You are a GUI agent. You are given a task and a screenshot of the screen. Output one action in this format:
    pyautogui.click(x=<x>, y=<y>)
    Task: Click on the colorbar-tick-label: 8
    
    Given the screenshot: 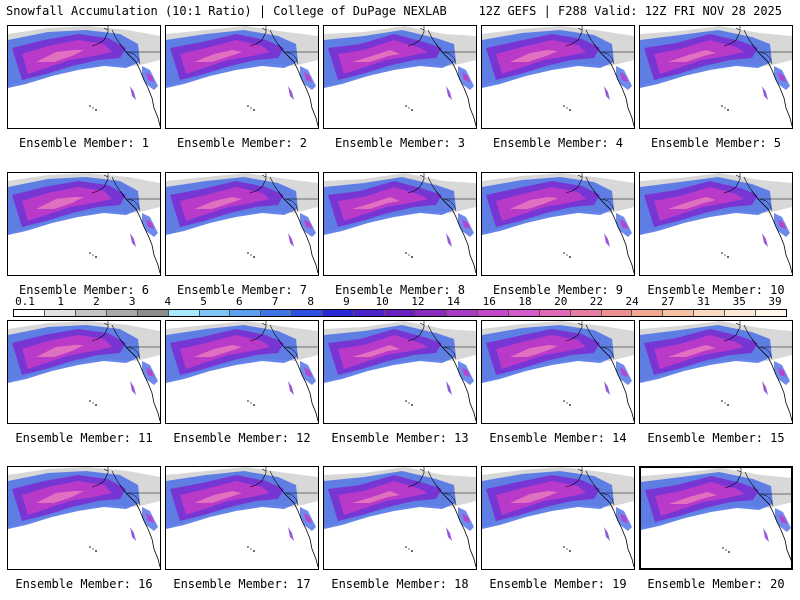 What is the action you would take?
    pyautogui.click(x=311, y=301)
    